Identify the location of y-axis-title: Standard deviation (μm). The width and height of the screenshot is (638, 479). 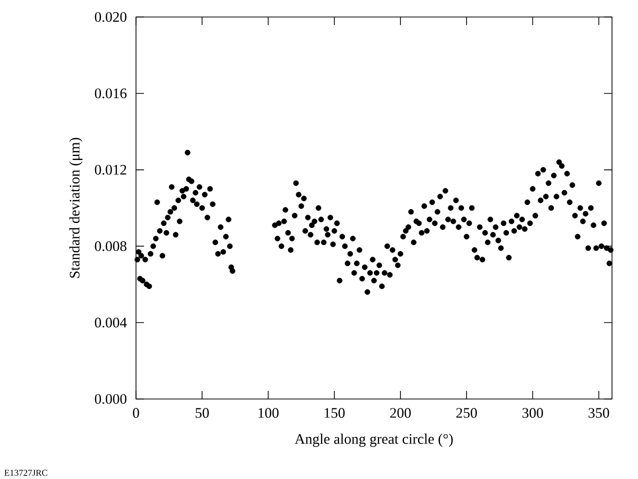
(75, 208).